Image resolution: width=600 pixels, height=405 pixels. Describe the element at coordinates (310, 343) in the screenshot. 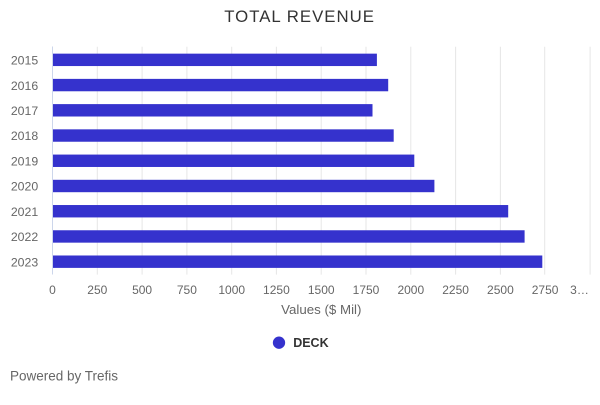

I see `svg-text: DECK` at that location.